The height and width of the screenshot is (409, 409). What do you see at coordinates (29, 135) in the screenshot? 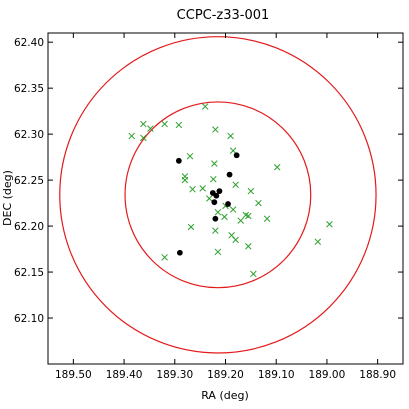
I see `y-tick-label: 62.30` at bounding box center [29, 135].